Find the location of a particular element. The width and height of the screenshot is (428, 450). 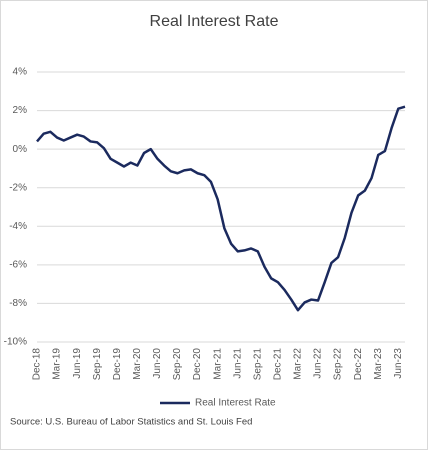

x-tick-label: Mar-23 is located at coordinates (378, 364).